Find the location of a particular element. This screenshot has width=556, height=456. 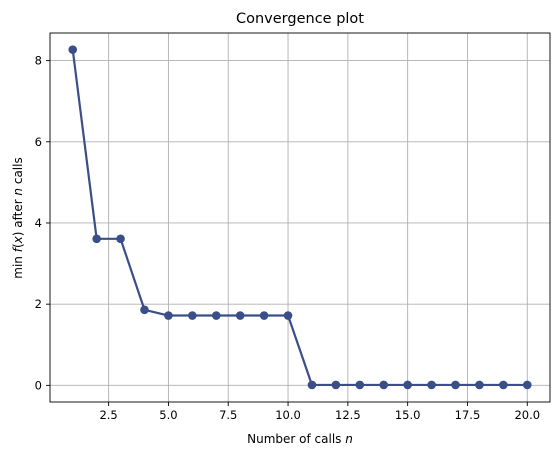

x-tick-label: 2.5 is located at coordinates (108, 415).